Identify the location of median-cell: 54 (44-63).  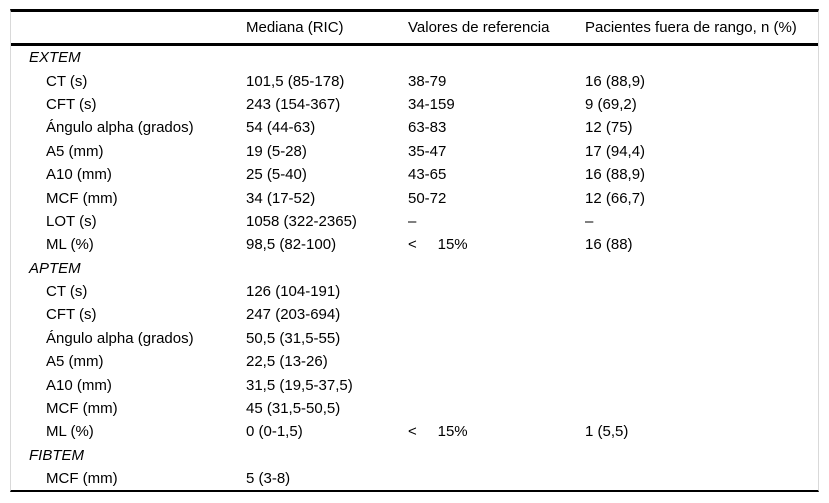
(281, 128).